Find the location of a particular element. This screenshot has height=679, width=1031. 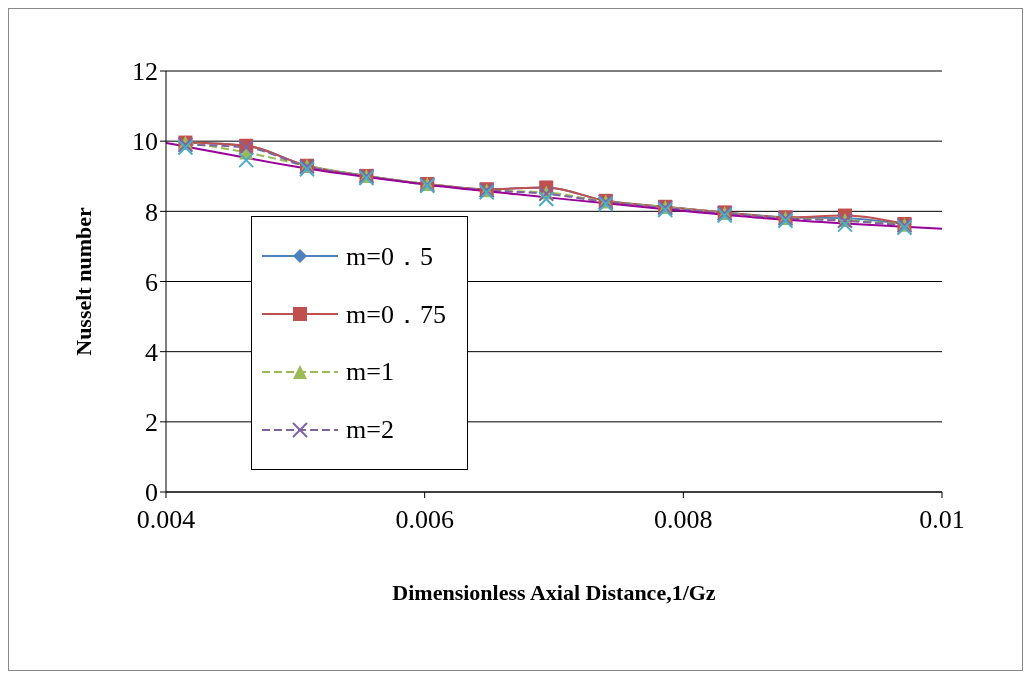

x-axis-title: Dimensionless Axial Distance,1/Gz is located at coordinates (554, 592).